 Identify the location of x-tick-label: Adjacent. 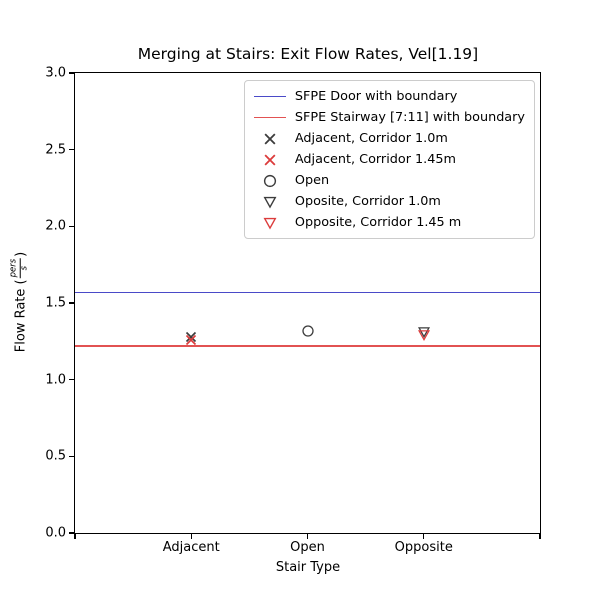
(191, 547).